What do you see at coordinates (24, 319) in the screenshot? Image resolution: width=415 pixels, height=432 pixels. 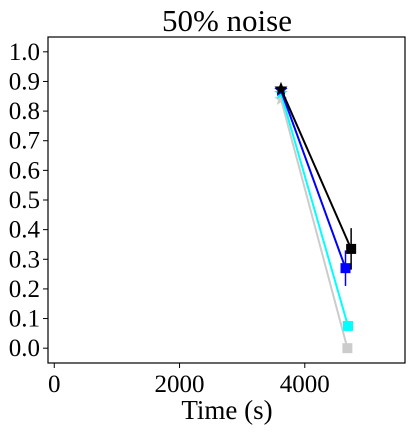 I see `y-tick-label: 0.1` at bounding box center [24, 319].